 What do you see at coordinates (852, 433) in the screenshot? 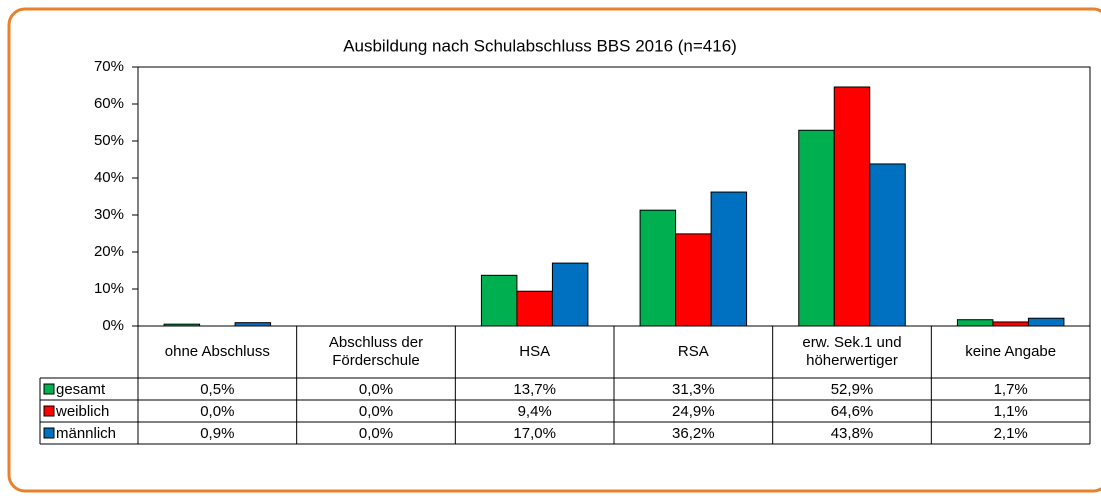
I see `value-label: 43,8%` at bounding box center [852, 433].